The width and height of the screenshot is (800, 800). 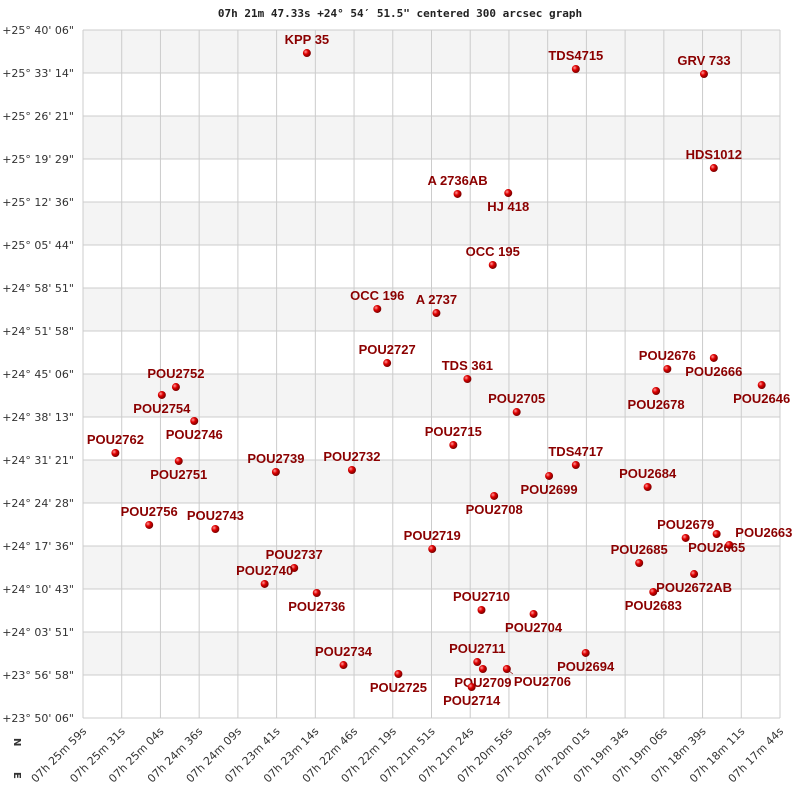 What do you see at coordinates (194, 429) in the screenshot?
I see `star-point: POU2746` at bounding box center [194, 429].